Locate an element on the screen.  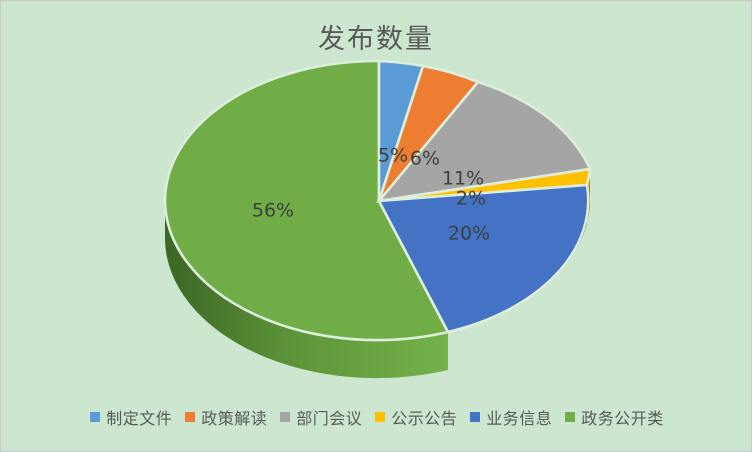
legend-item-yewuxinxi: 业务信息 is located at coordinates (511, 417).